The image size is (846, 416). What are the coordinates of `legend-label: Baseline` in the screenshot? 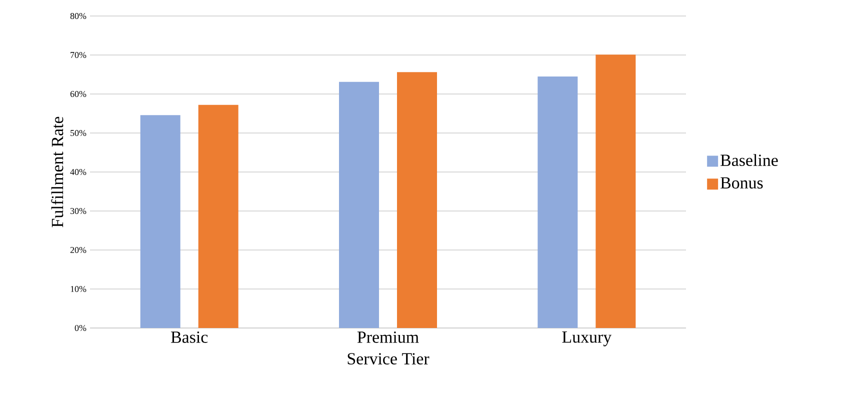 It's located at (749, 160).